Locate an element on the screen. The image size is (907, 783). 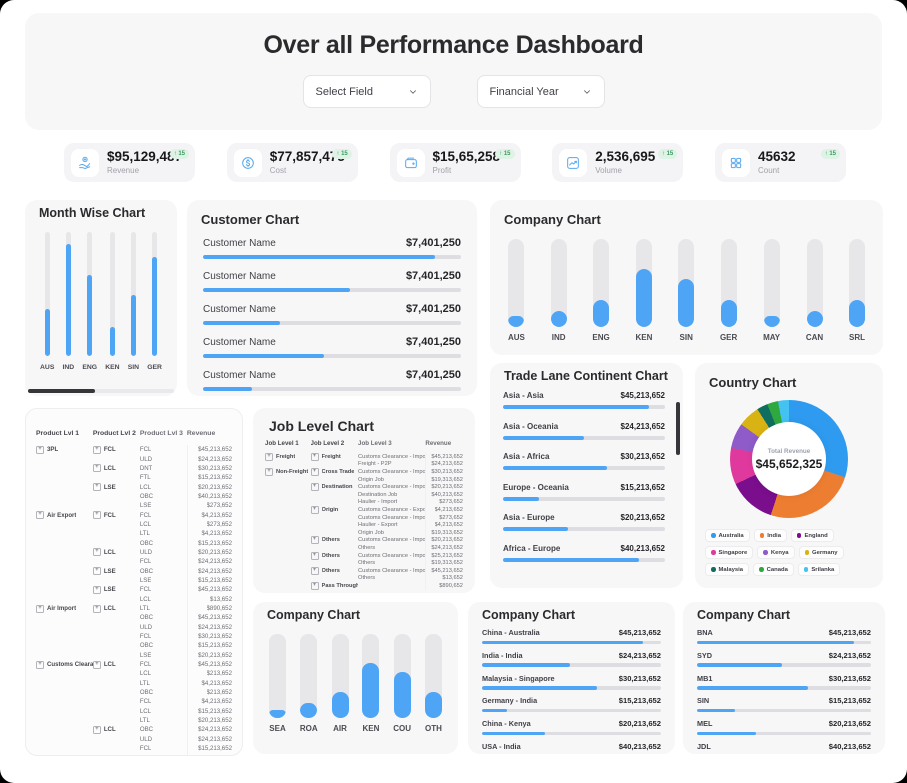
legend-chip: Germany is located at coordinates (821, 552).